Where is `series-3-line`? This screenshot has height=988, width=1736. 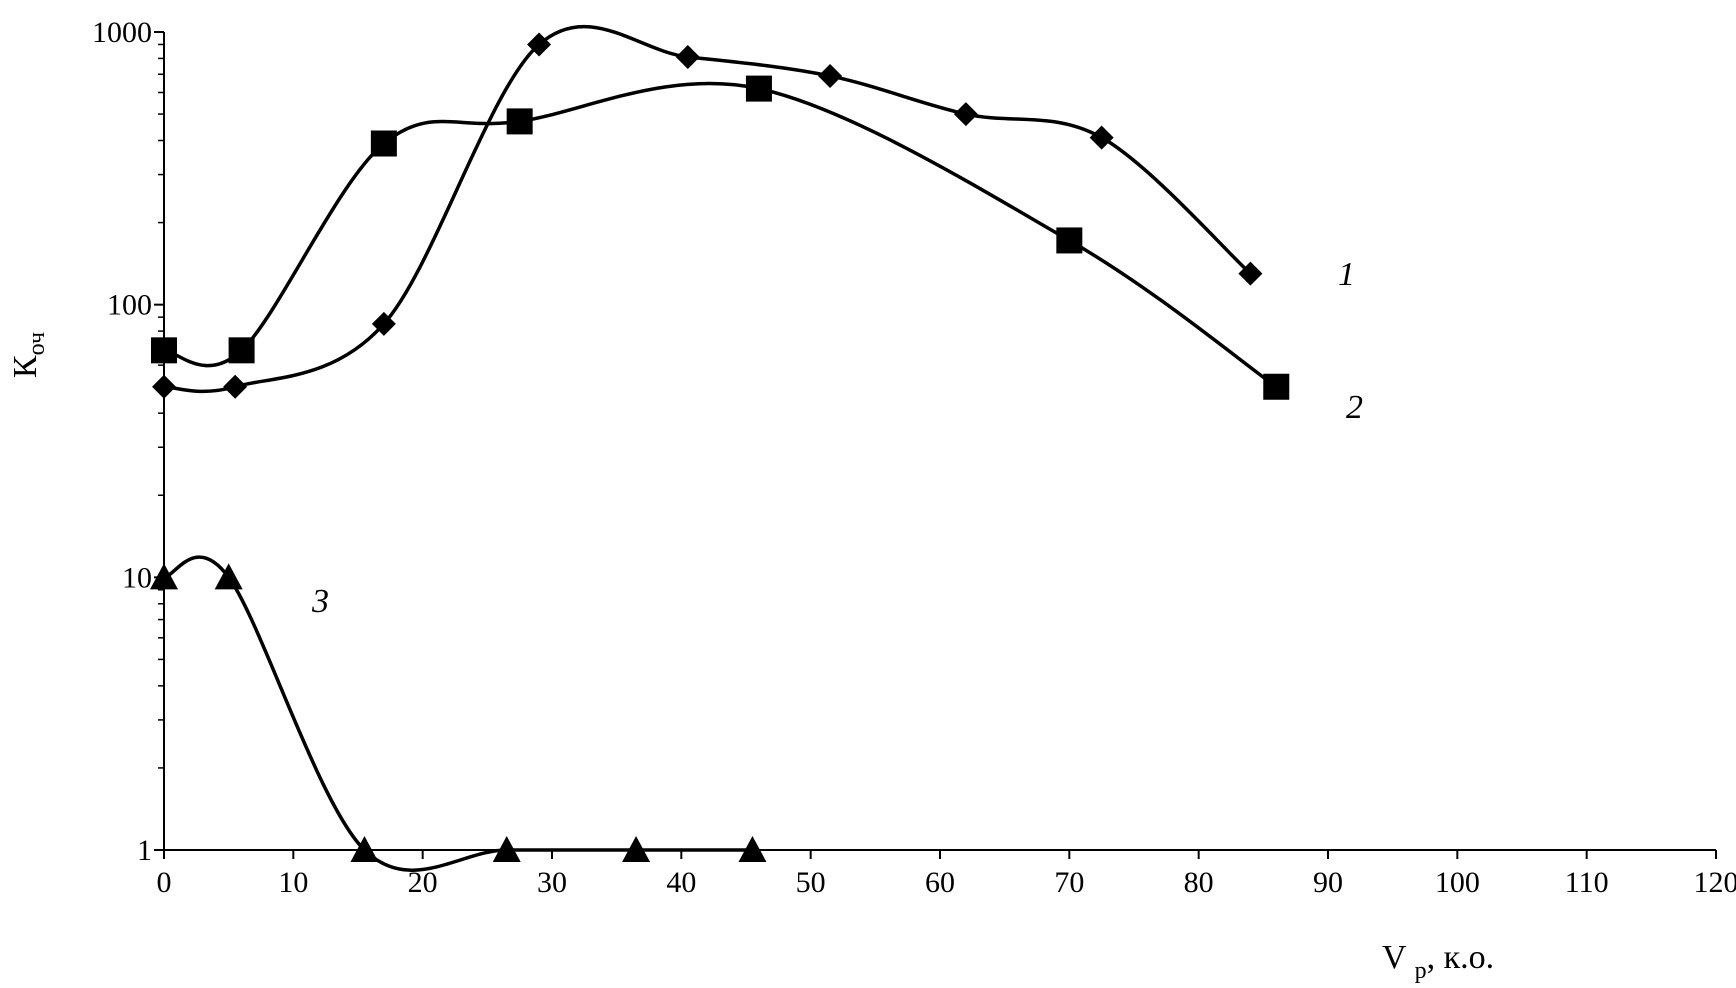
series-3-line is located at coordinates (458, 713).